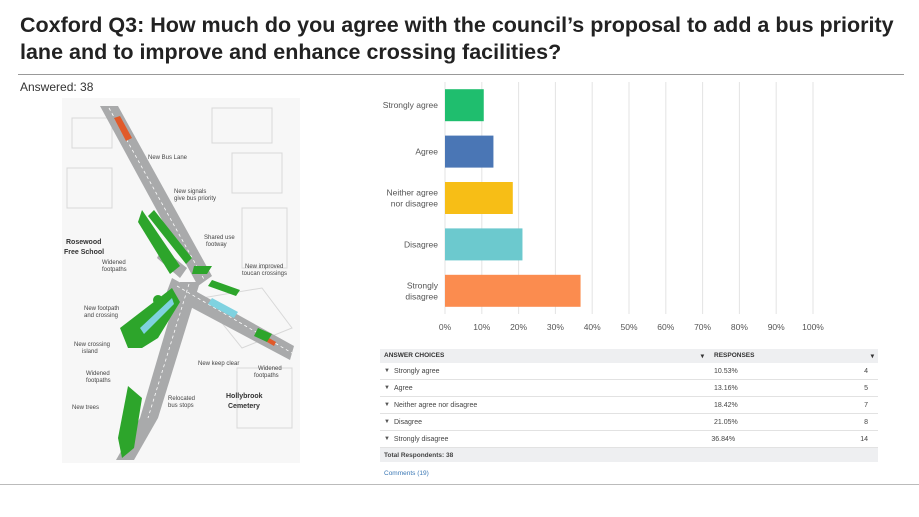  I want to click on map-label-footpath-1: New footpath, so click(101, 309).